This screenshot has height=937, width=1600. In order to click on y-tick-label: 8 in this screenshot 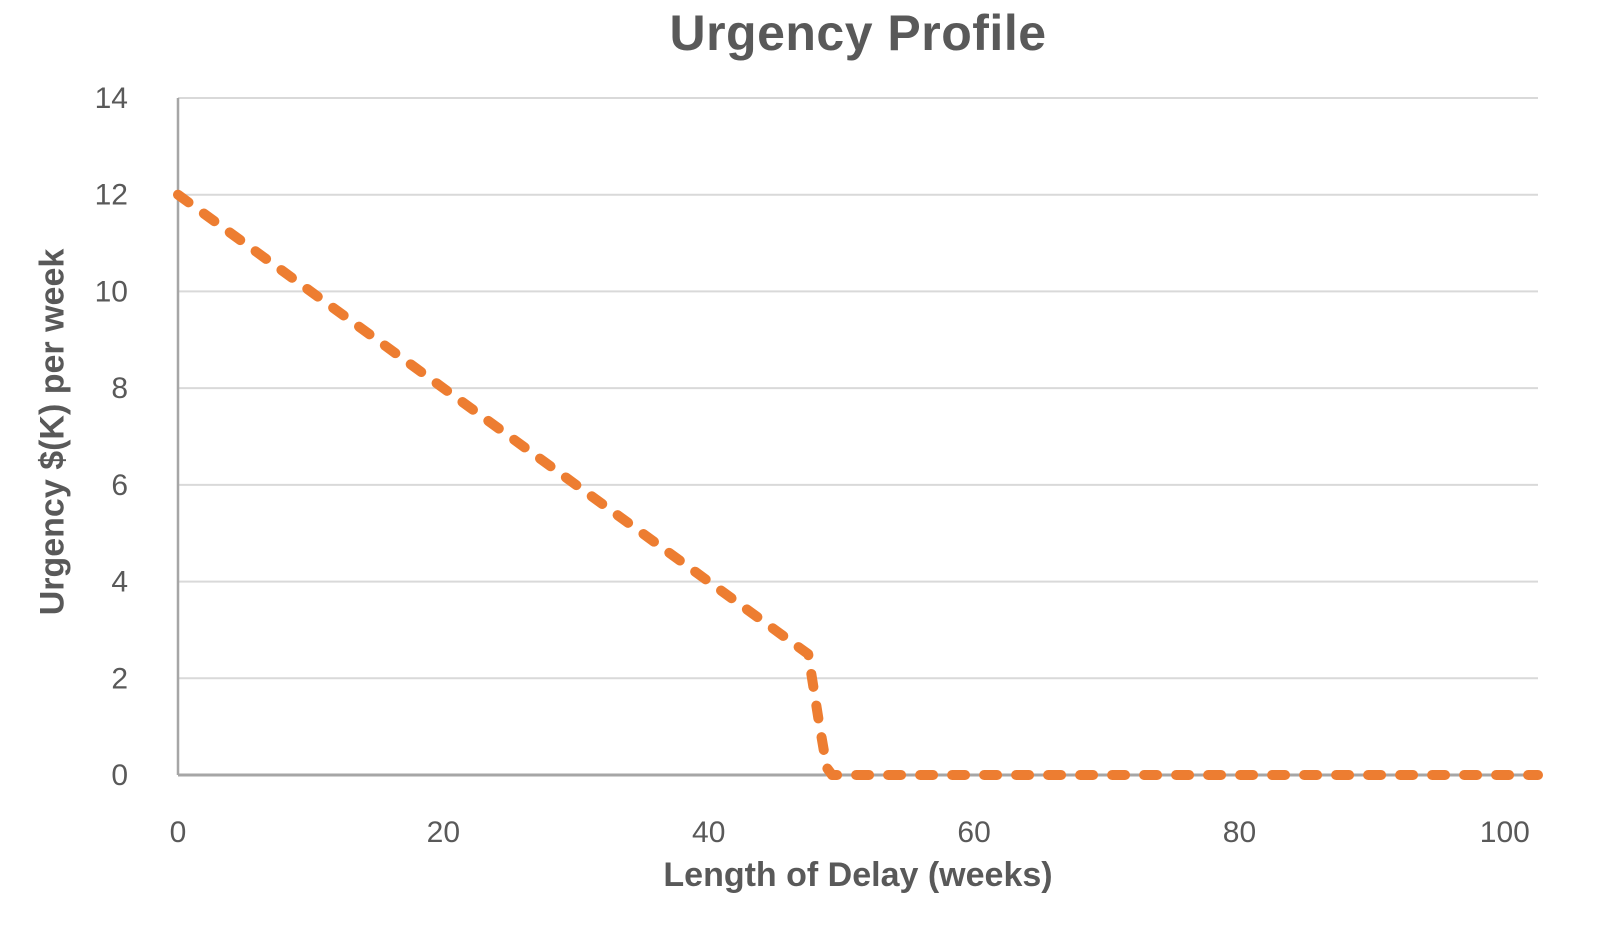, I will do `click(119, 388)`.